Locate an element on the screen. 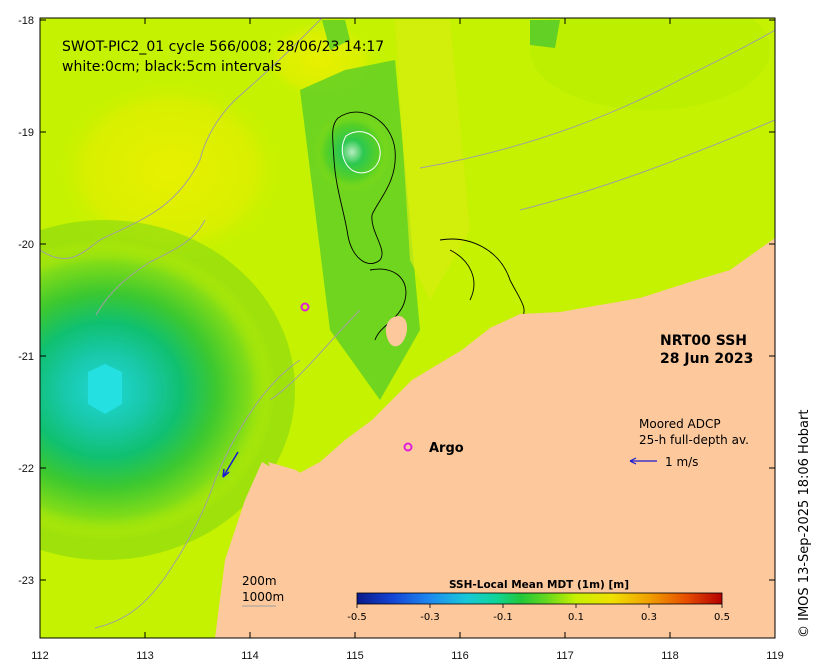 The image size is (819, 672). contours-white is located at coordinates (361, 152).